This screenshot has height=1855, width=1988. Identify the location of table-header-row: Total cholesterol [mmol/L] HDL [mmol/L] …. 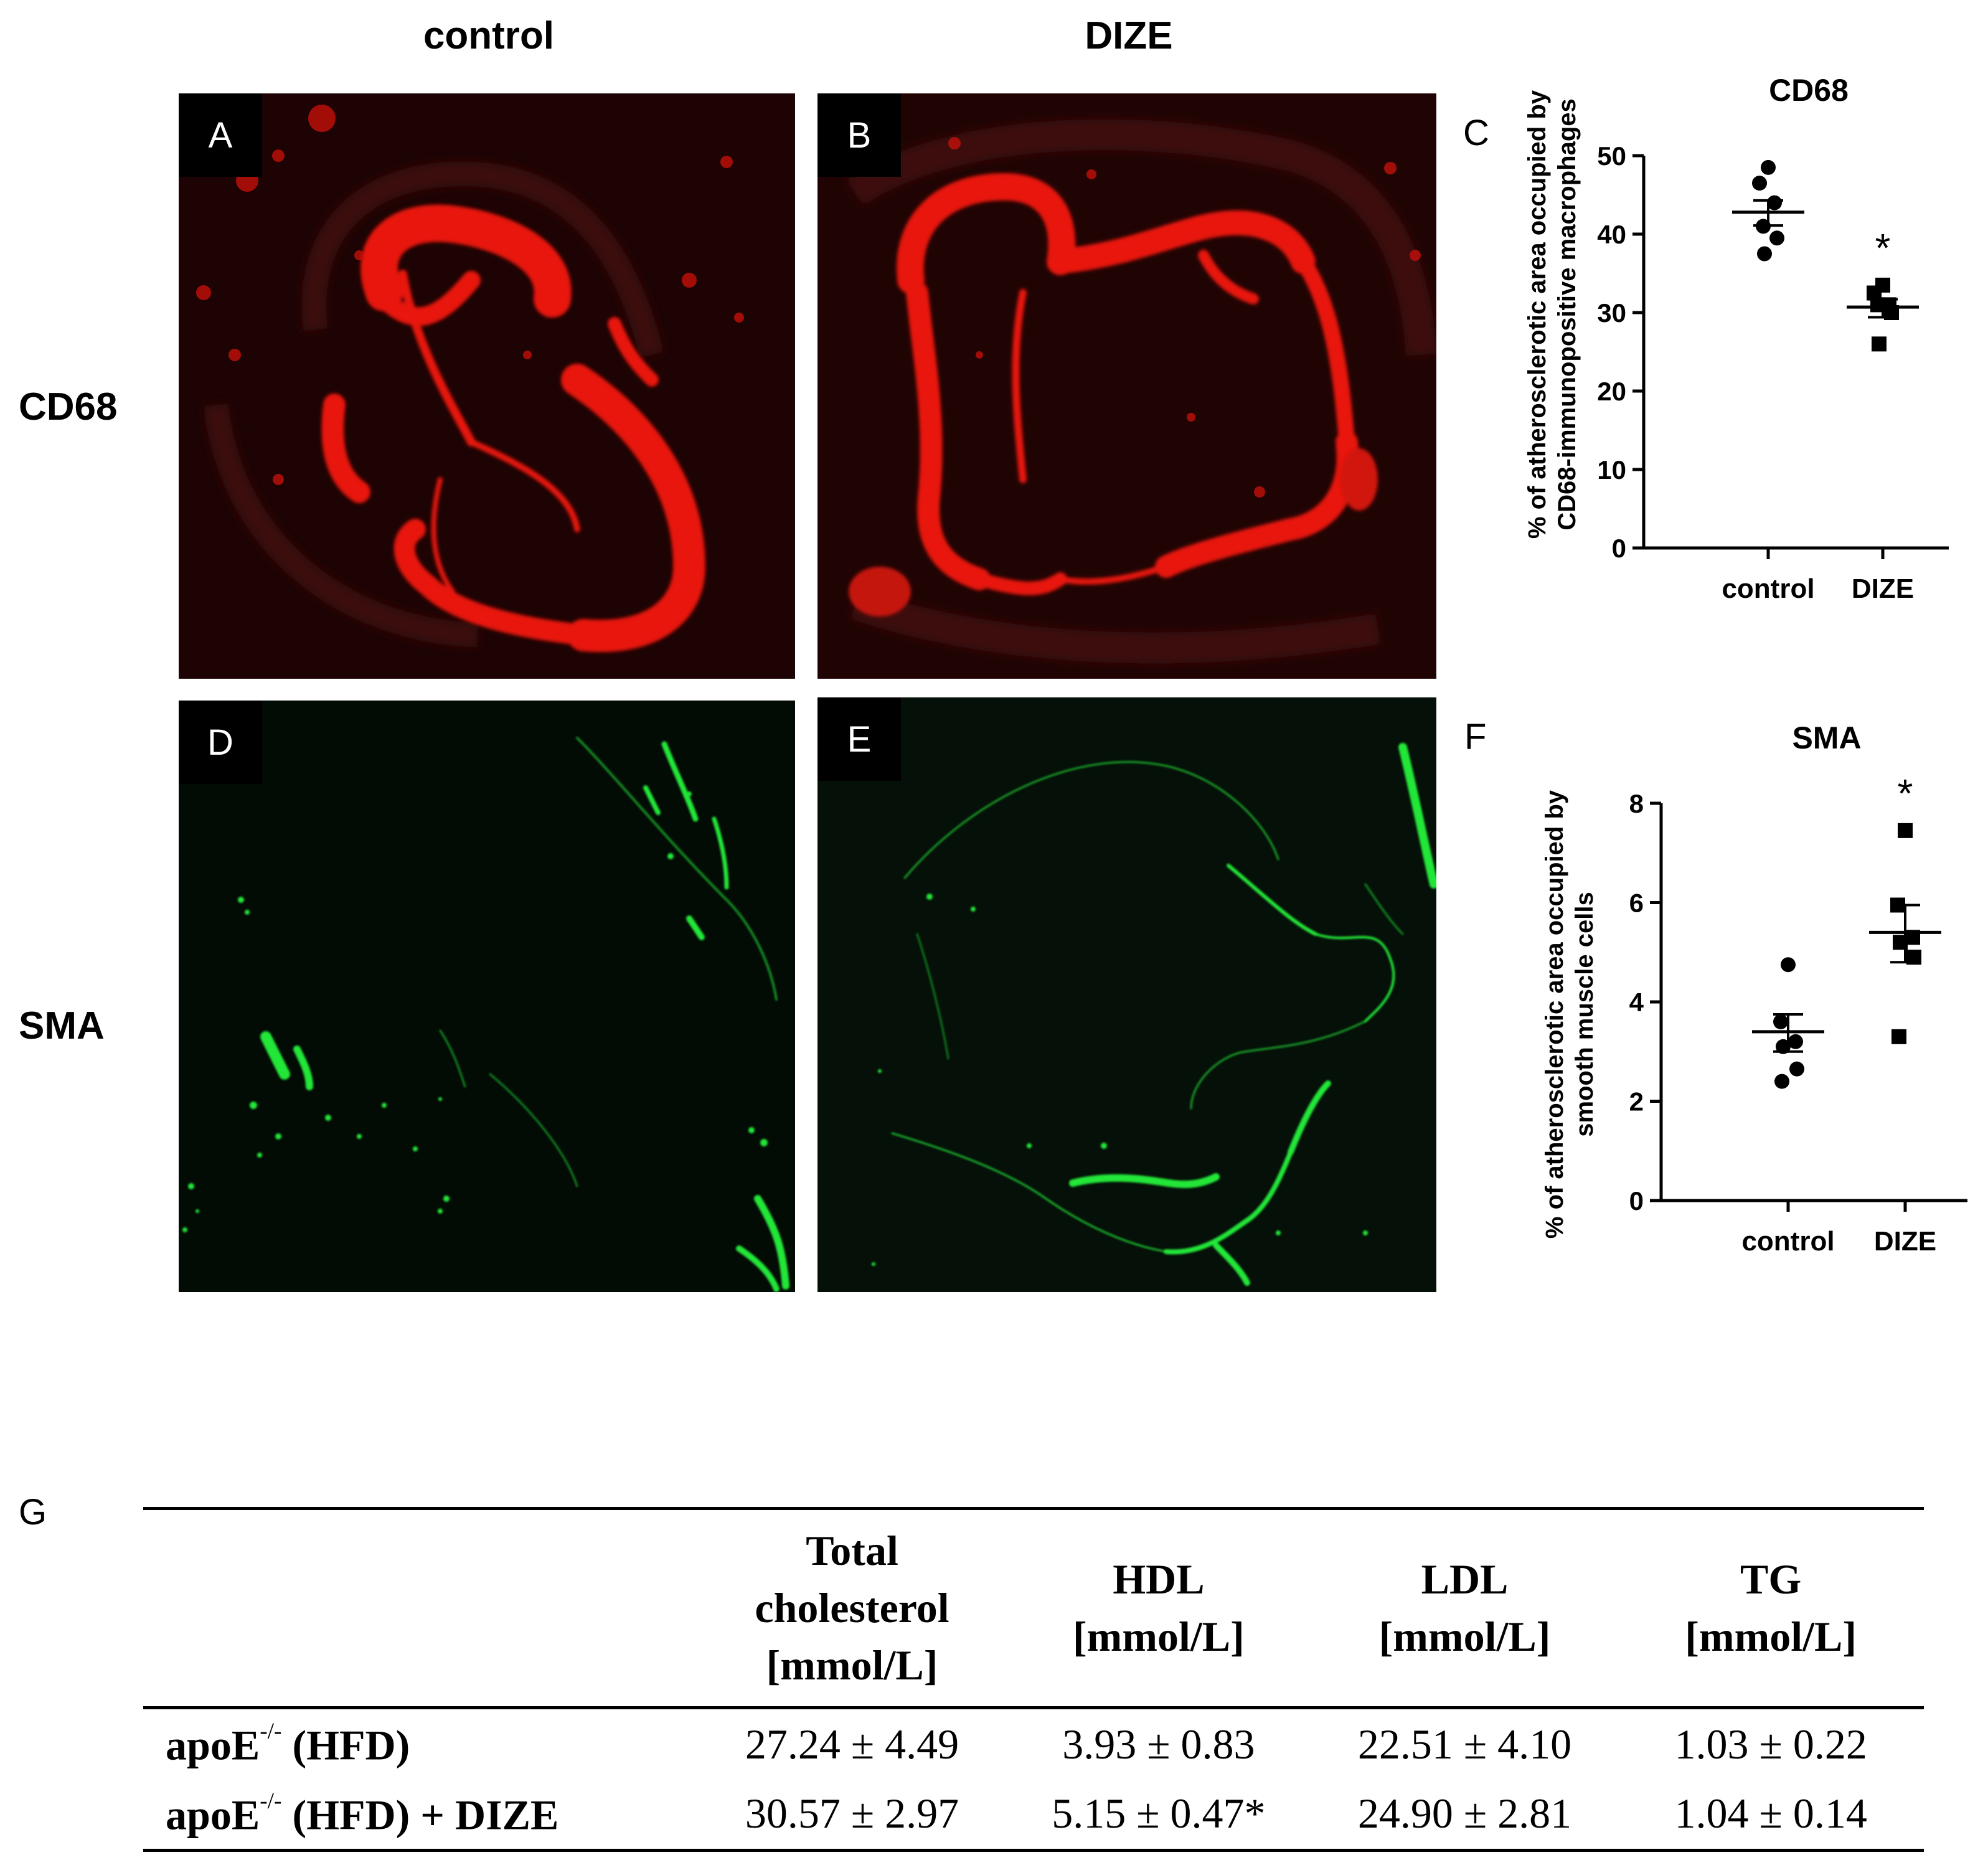
(1033, 1608).